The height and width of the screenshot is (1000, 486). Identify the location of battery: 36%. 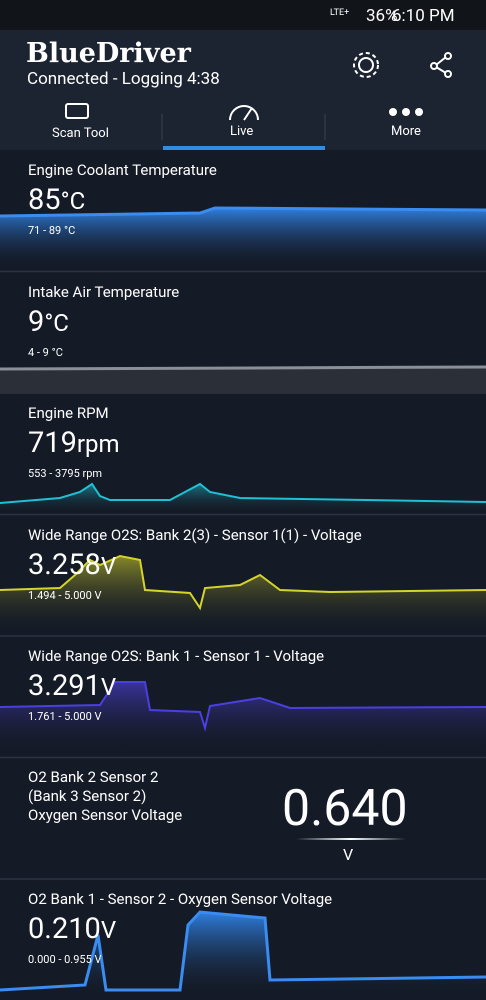
(382, 16).